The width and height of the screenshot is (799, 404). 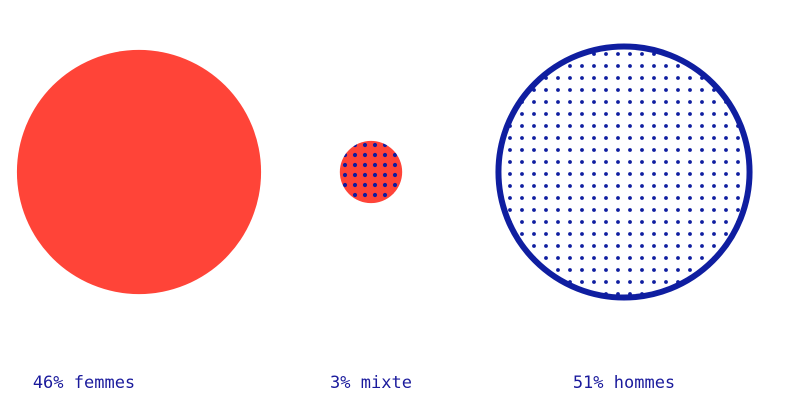 I want to click on bubble-mixte-dots, so click(x=371, y=172).